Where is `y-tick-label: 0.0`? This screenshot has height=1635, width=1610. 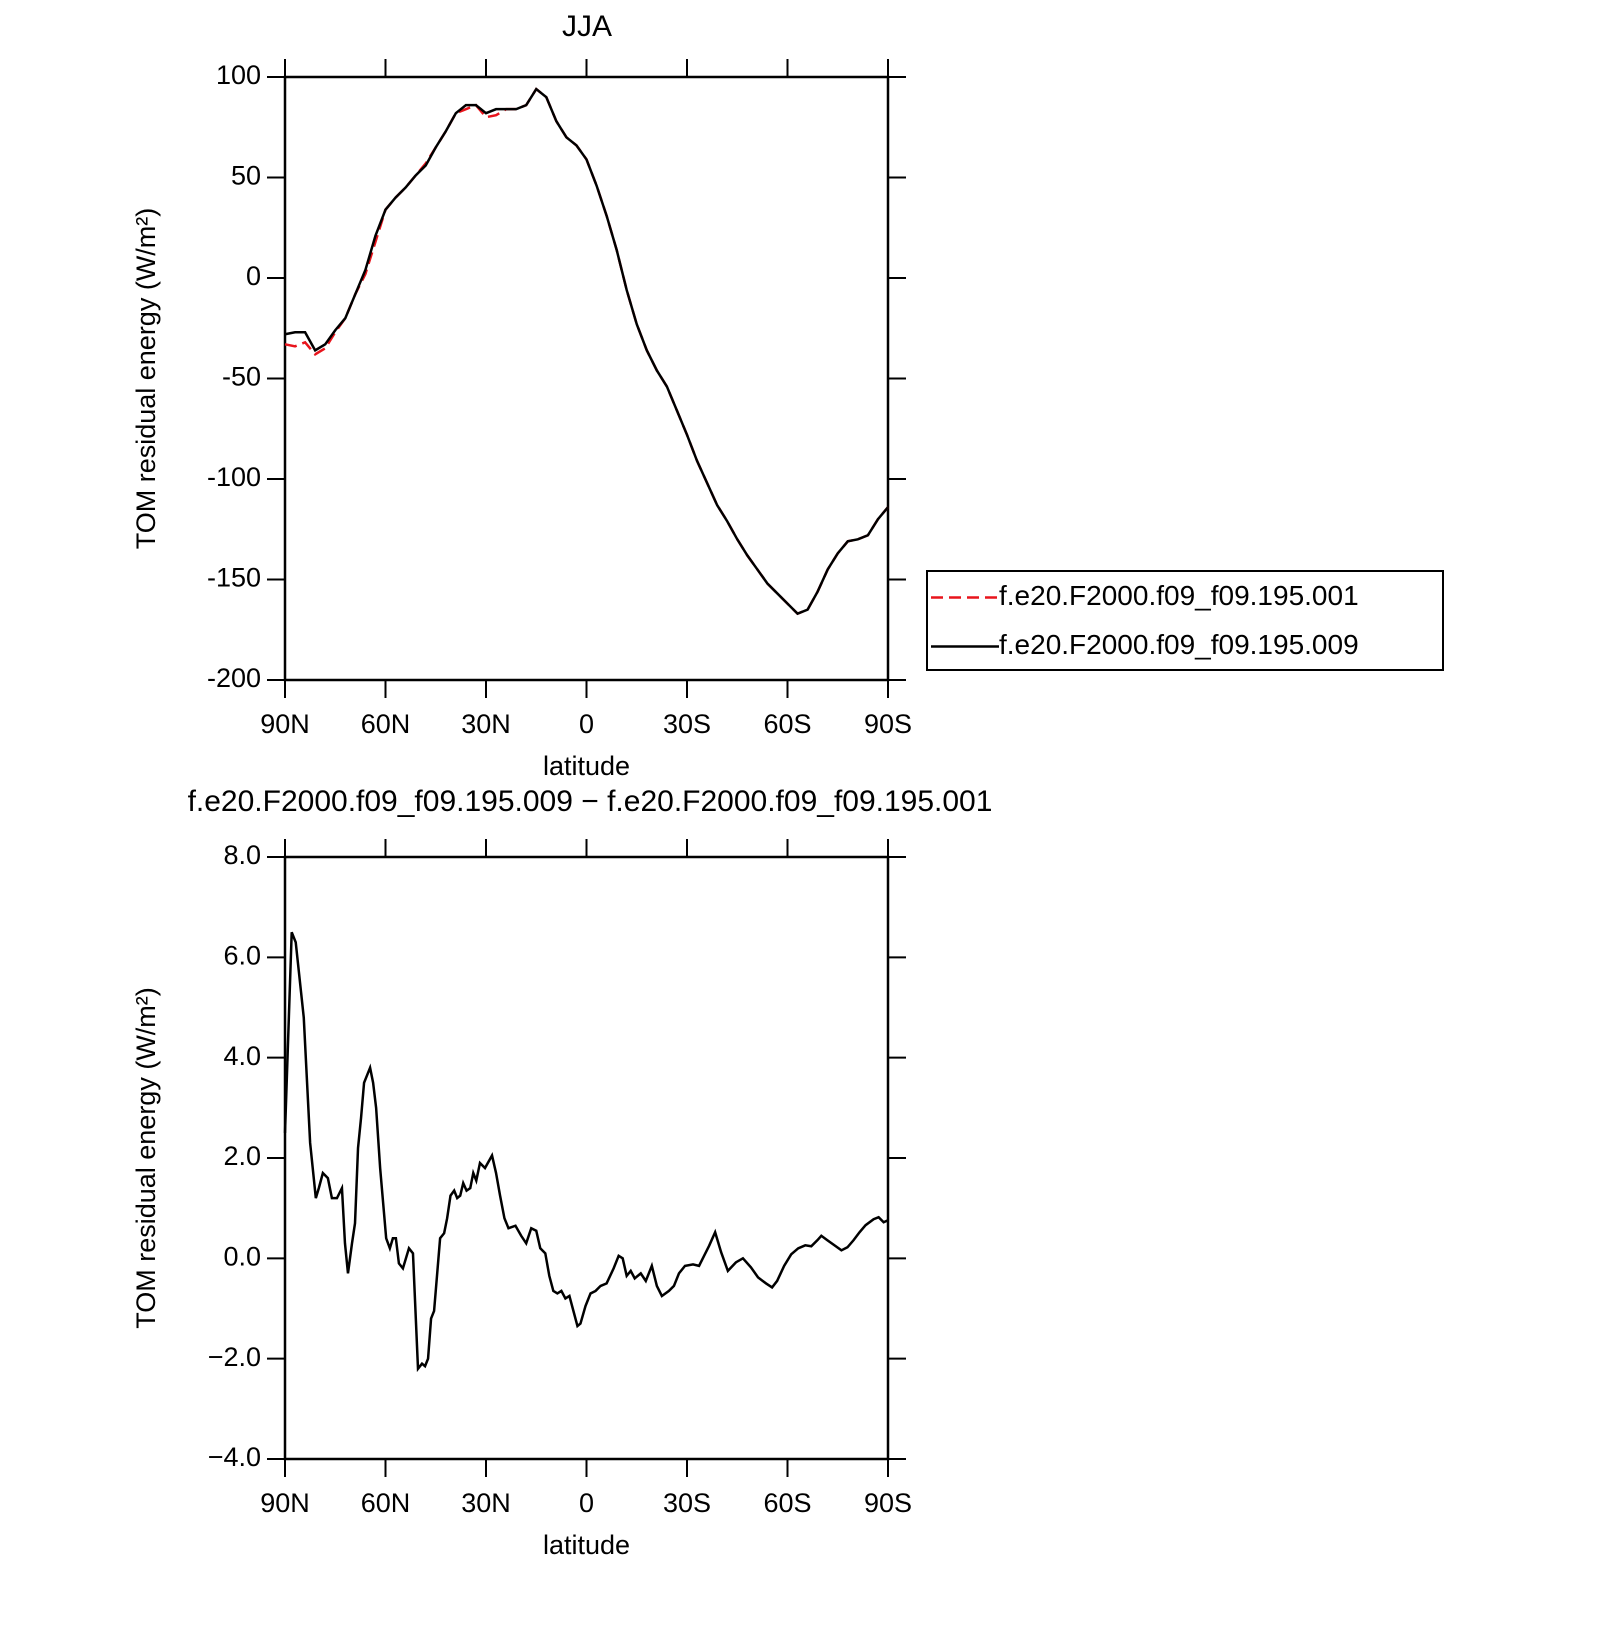
y-tick-label: 0.0 is located at coordinates (242, 1256).